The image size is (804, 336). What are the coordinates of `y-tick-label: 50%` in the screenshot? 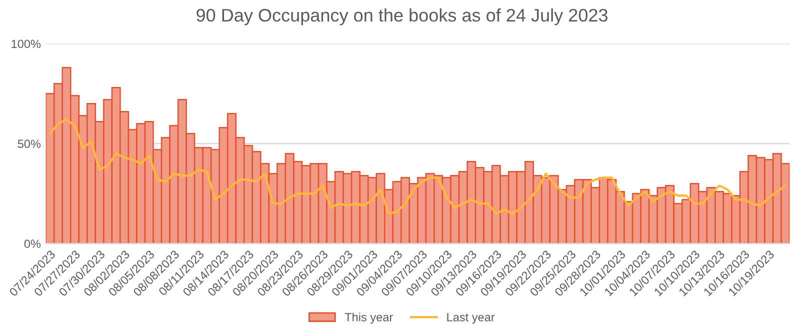 It's located at (29, 144).